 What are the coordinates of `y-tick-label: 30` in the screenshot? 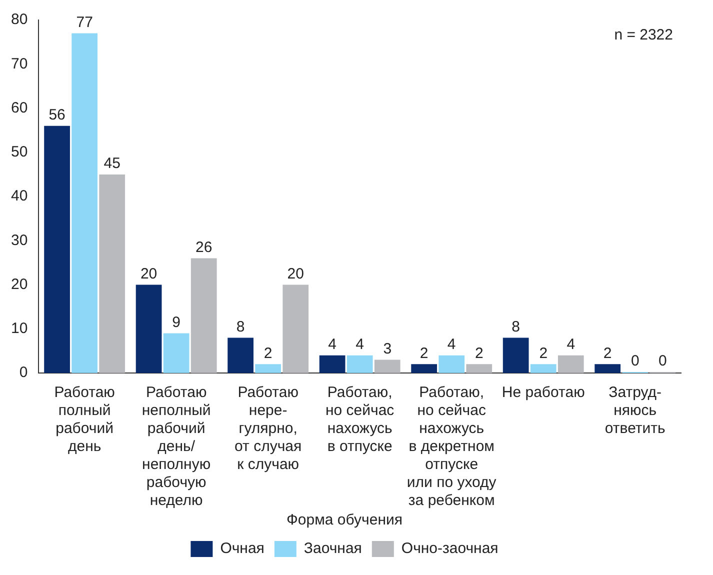 It's located at (19, 240).